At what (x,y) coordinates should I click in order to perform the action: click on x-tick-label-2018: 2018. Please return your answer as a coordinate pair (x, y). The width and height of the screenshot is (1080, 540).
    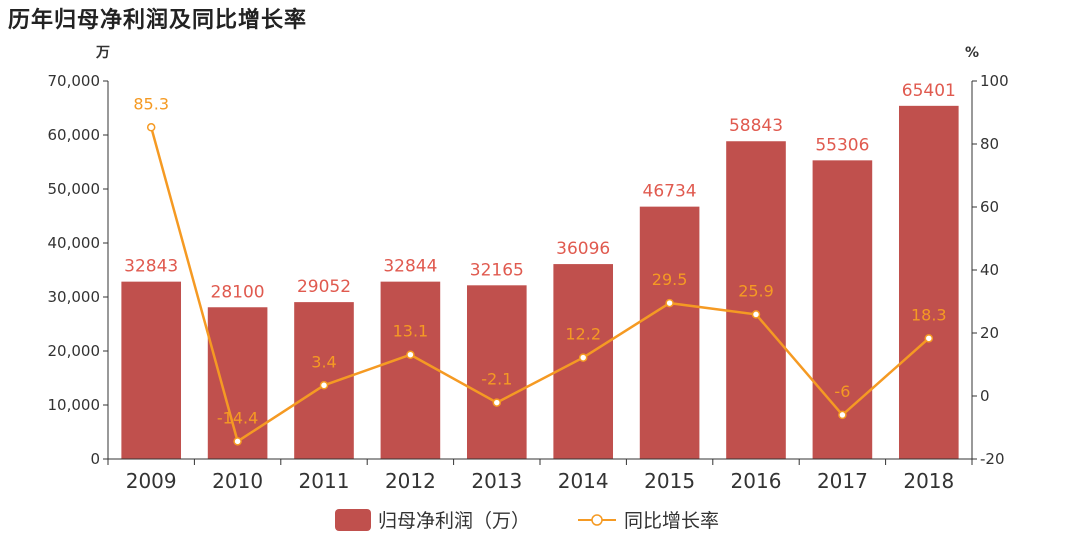
    Looking at the image, I should click on (928, 481).